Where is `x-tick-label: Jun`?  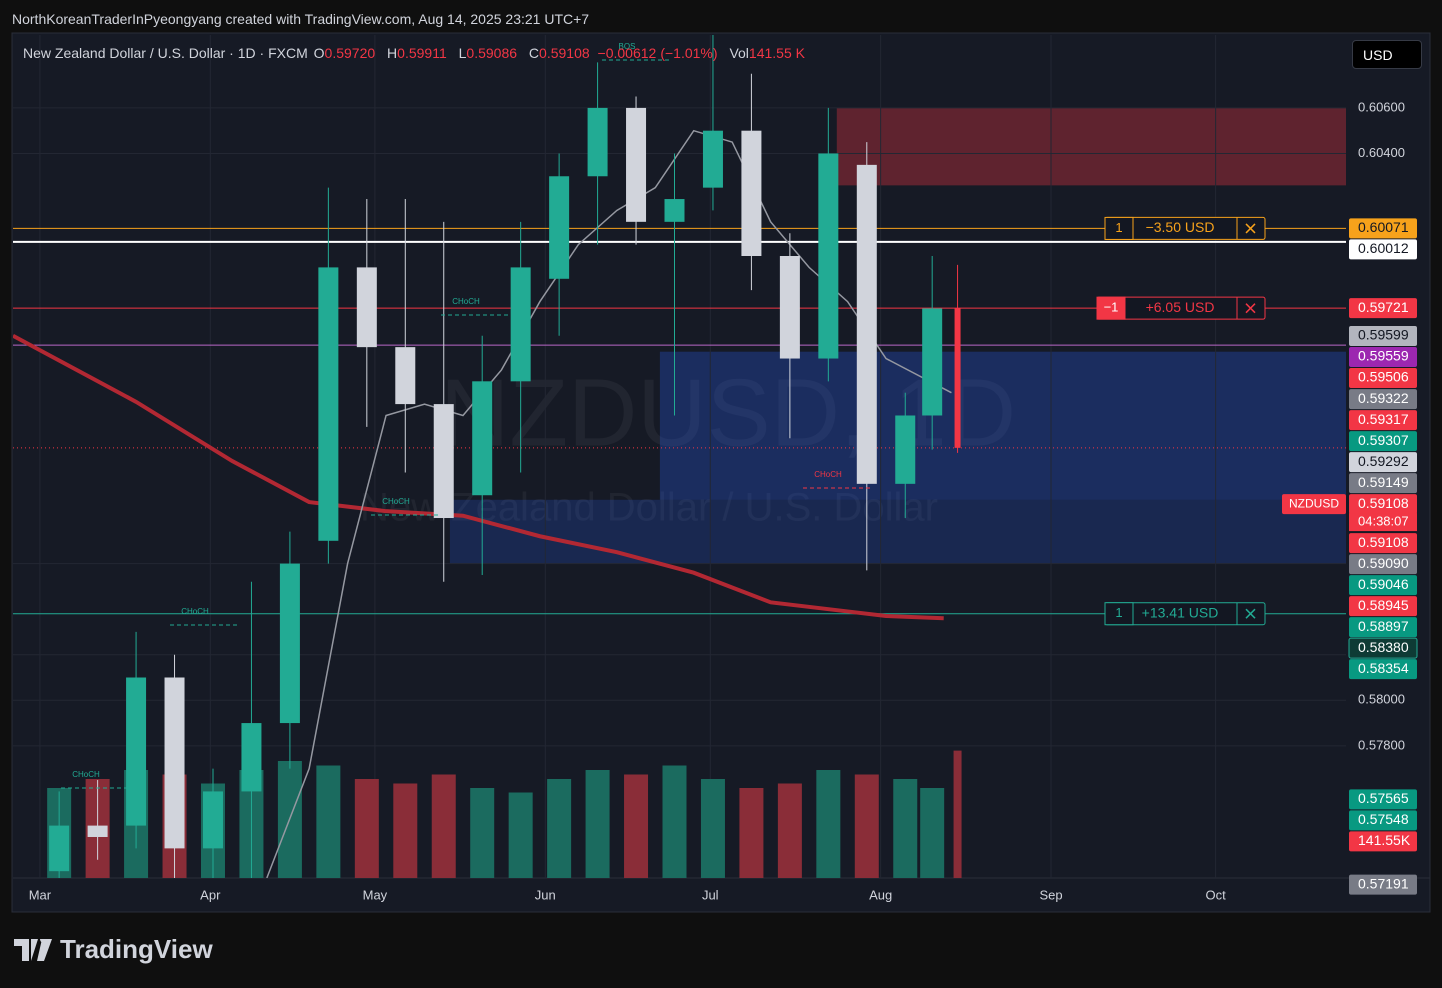
x-tick-label: Jun is located at coordinates (545, 894).